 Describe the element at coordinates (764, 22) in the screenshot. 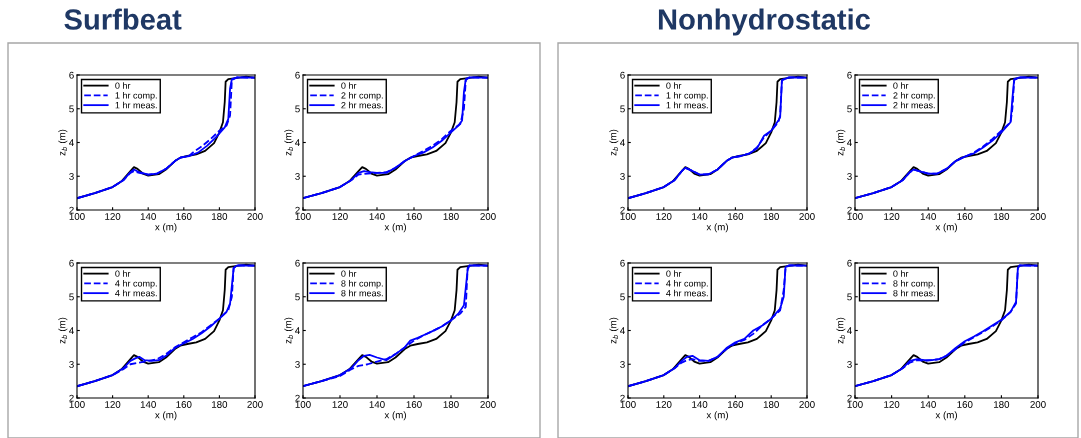

I see `chart-title: Nonhydrostatic` at that location.